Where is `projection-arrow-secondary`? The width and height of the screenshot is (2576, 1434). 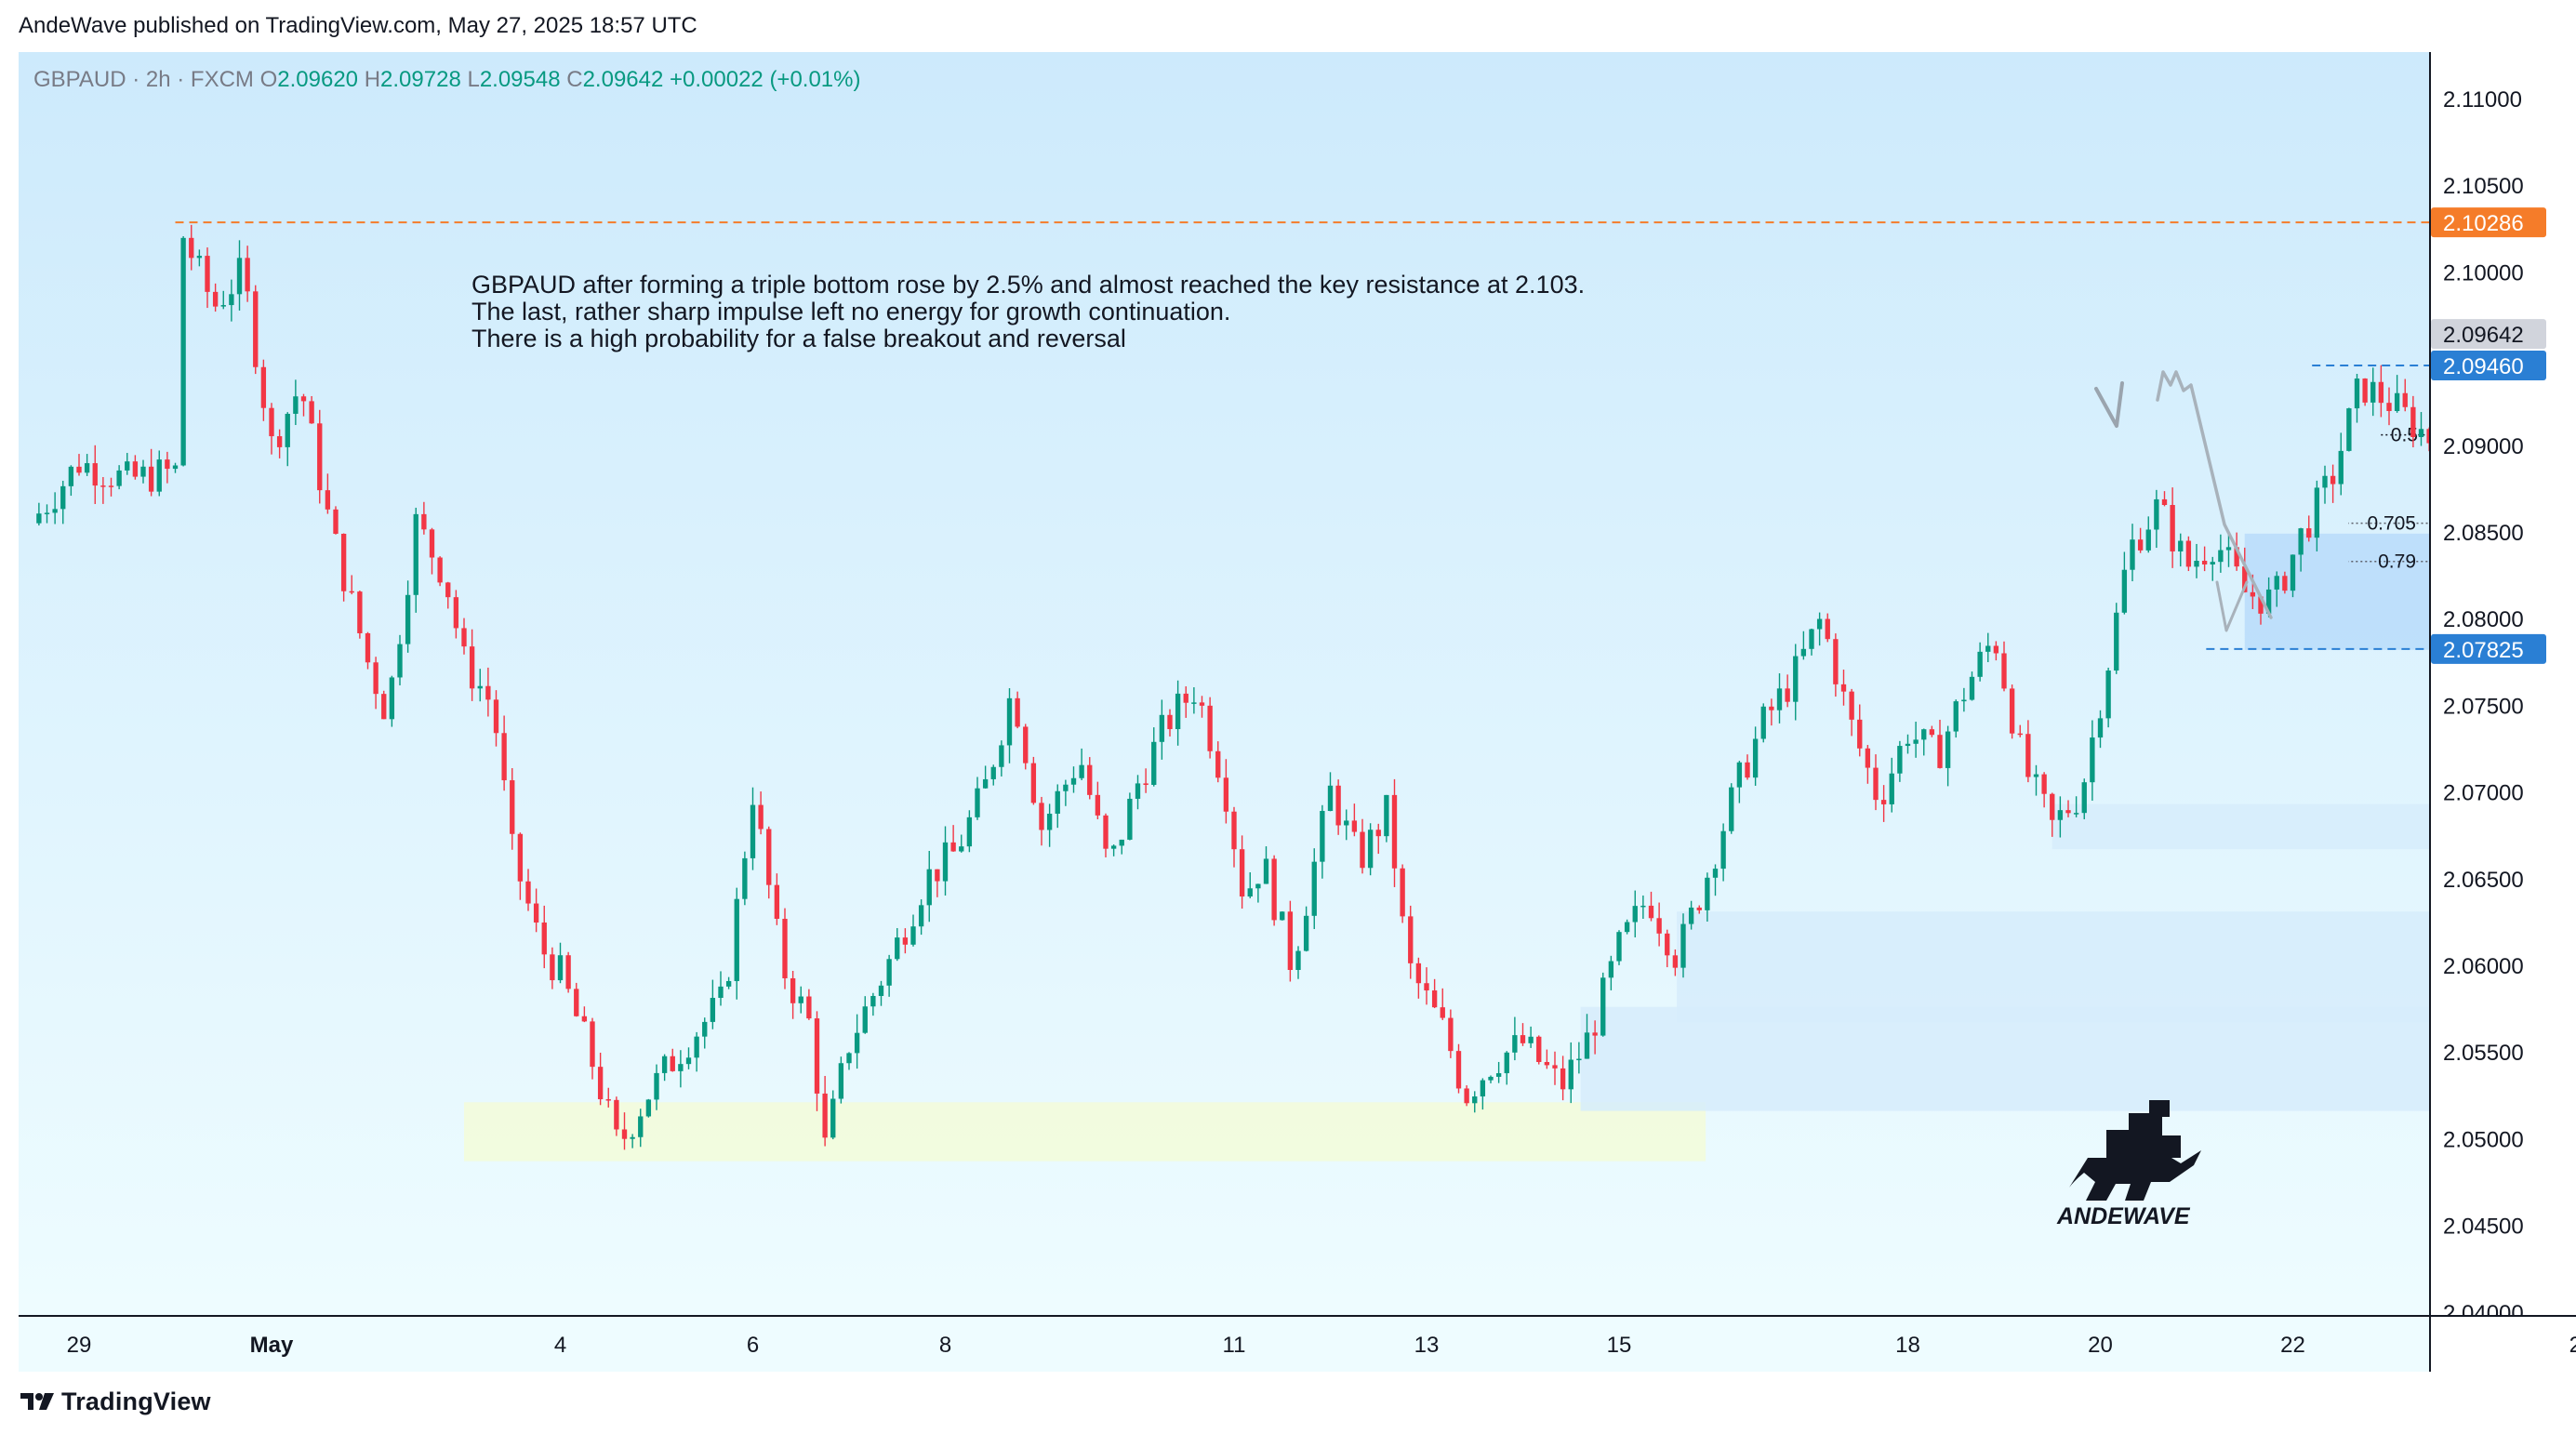 projection-arrow-secondary is located at coordinates (2214, 495).